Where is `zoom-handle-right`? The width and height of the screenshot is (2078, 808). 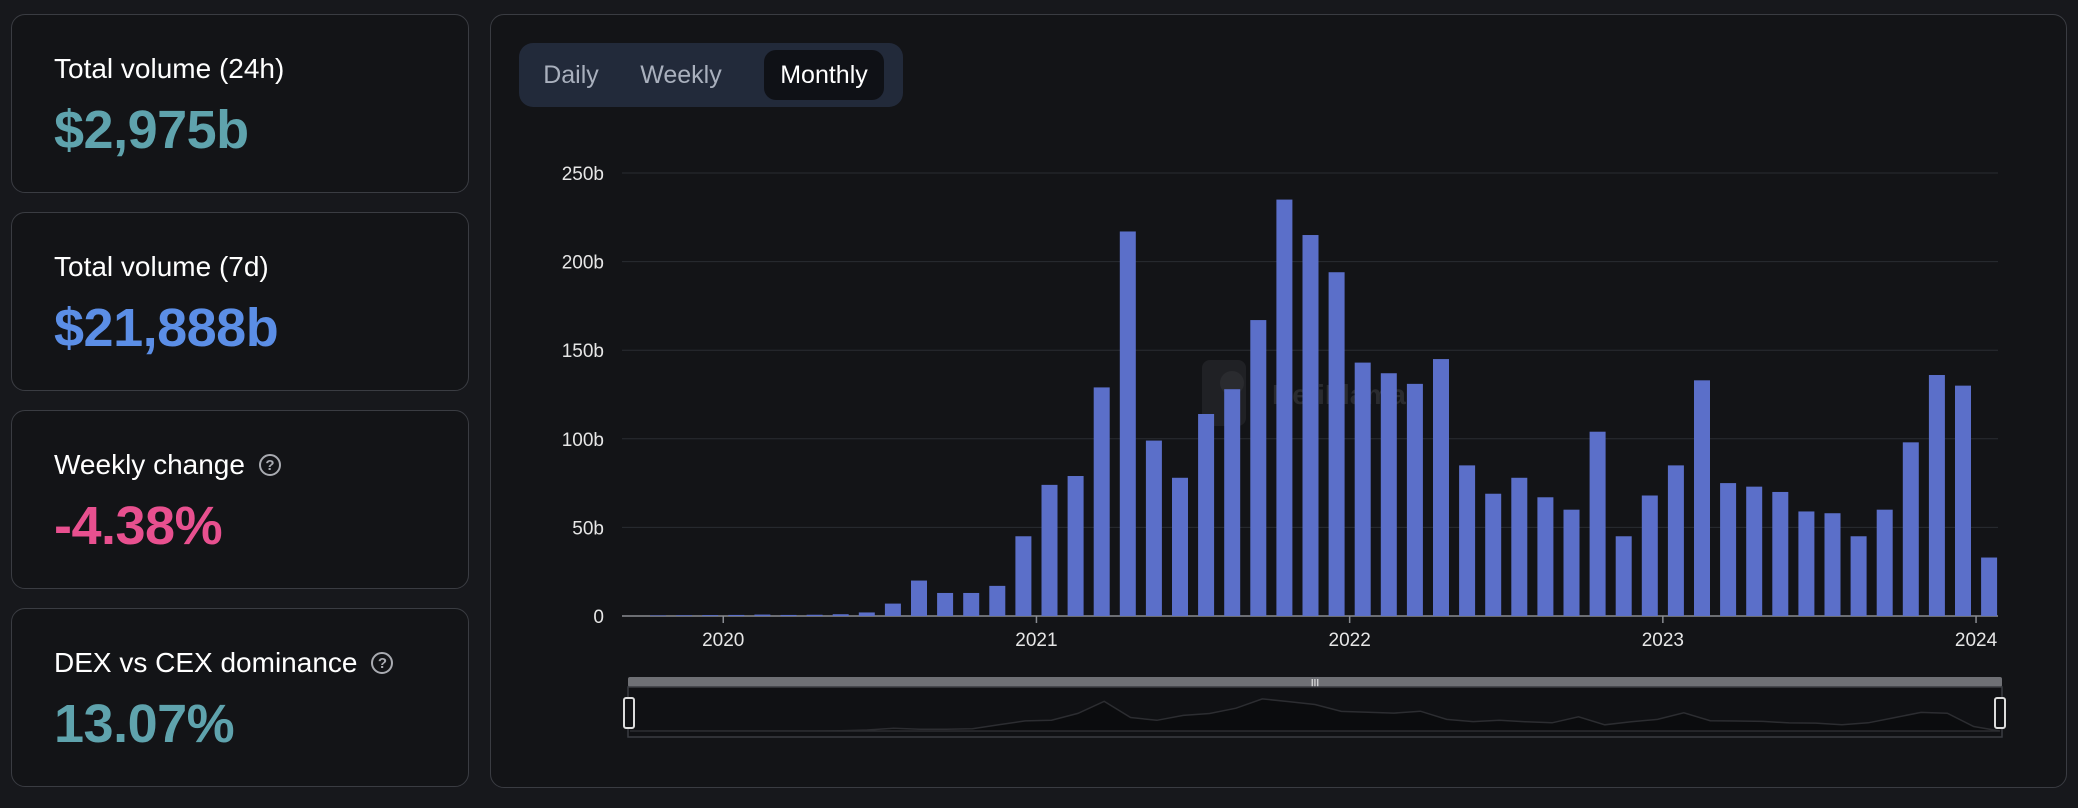
zoom-handle-right is located at coordinates (2000, 713).